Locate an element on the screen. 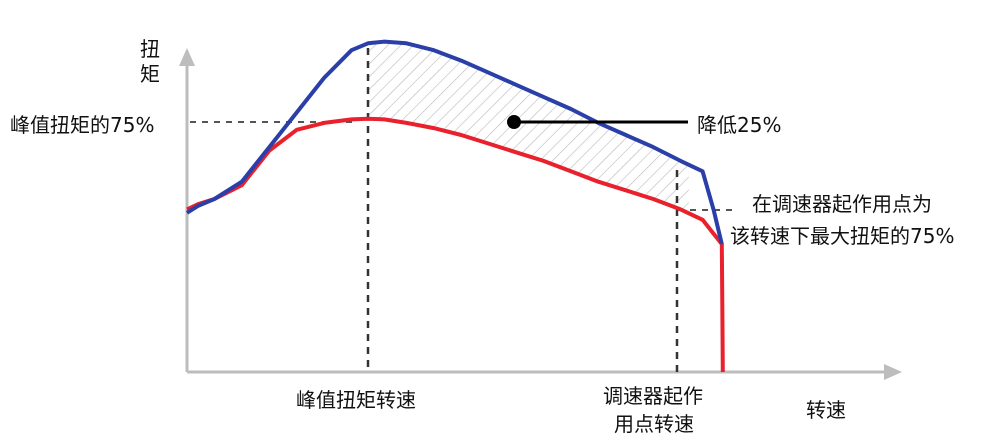 The width and height of the screenshot is (993, 441). governor-75-label-line1: 在调速器起作用点为 is located at coordinates (842, 204).